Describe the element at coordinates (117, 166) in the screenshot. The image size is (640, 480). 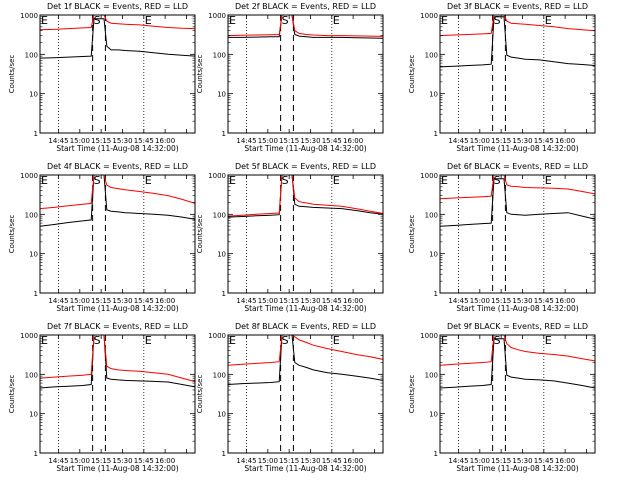
I see `panel-title: Det 4f BLACK = Events, RED = LLD` at that location.